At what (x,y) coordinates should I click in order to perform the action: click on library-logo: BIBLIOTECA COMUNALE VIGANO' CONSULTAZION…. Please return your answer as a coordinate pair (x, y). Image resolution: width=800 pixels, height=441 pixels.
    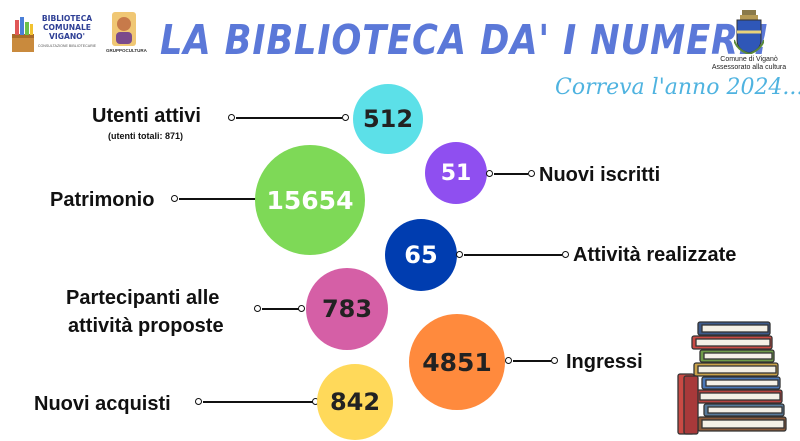
    Looking at the image, I should click on (54, 34).